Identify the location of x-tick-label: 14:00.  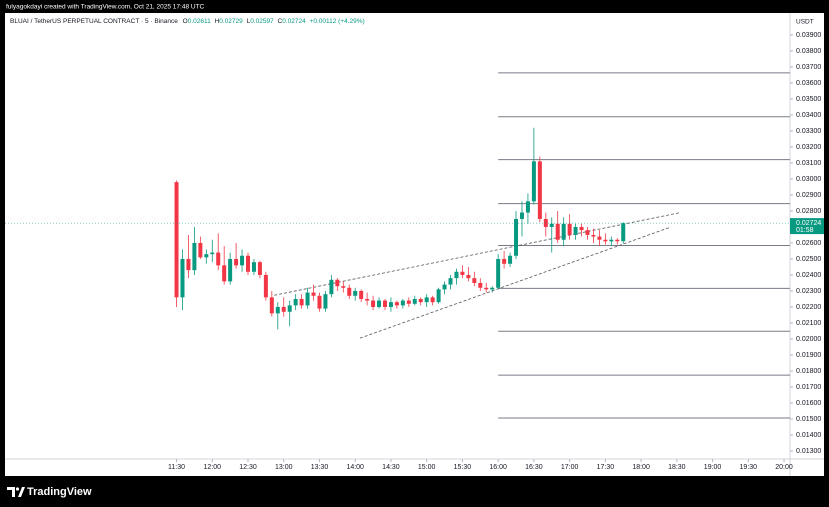
(355, 467).